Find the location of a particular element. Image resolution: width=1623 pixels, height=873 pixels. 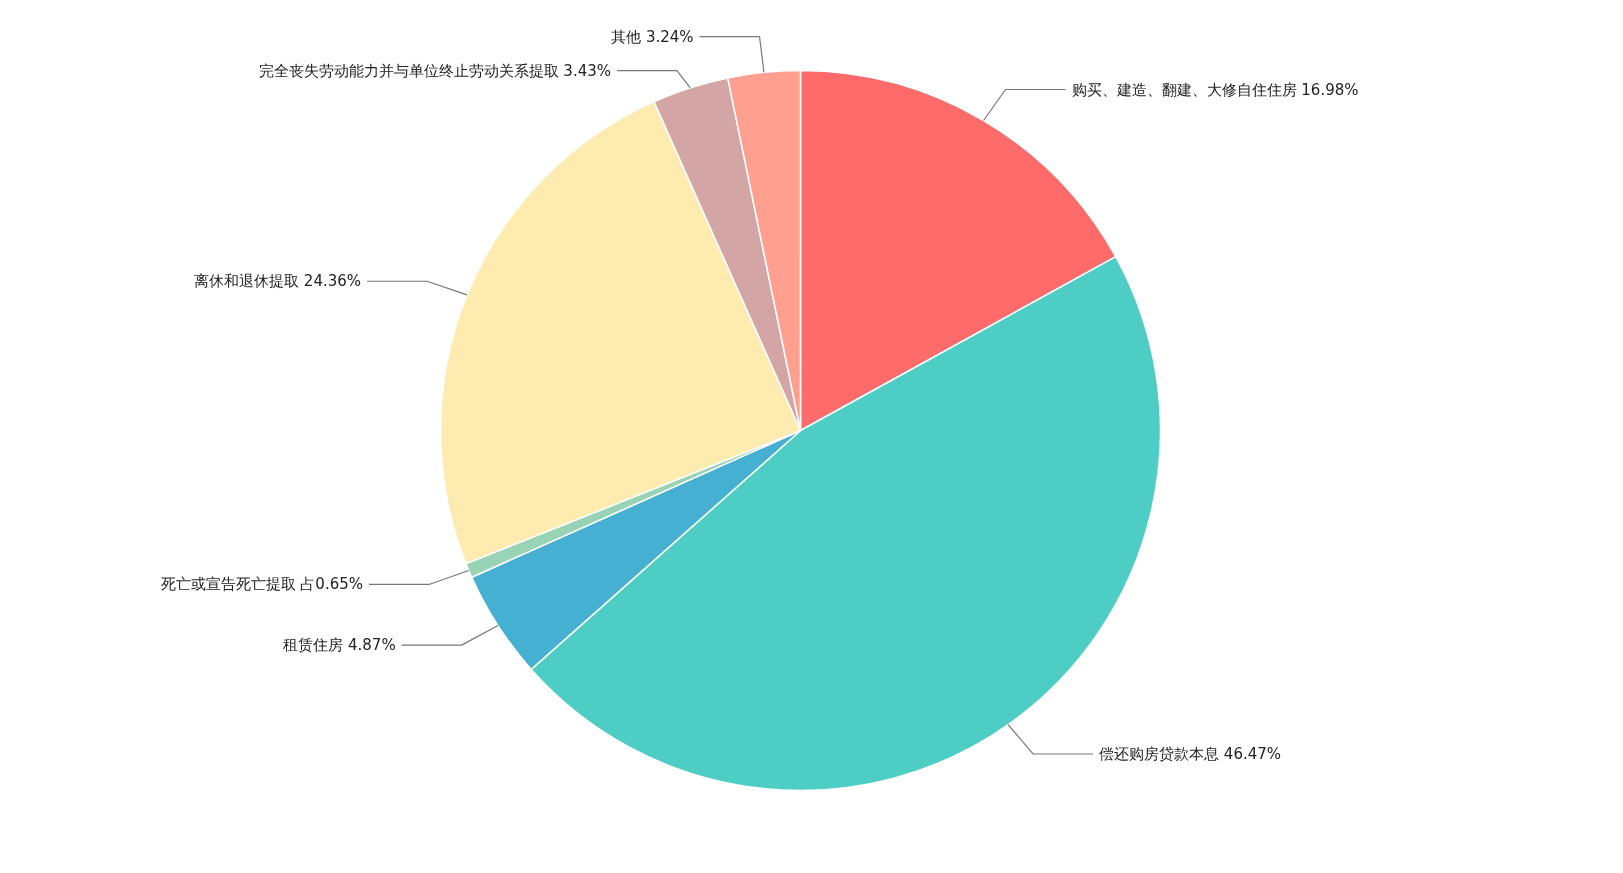

slice-label: 死亡或宣告死亡提取 占0.65% is located at coordinates (262, 584).